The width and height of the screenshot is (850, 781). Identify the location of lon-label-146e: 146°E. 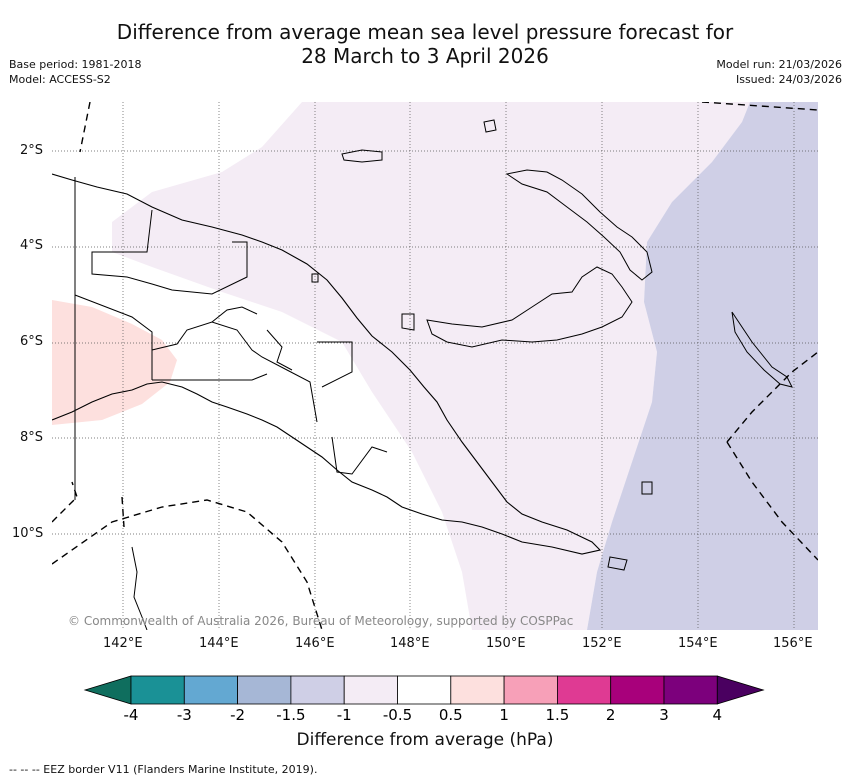
(315, 643).